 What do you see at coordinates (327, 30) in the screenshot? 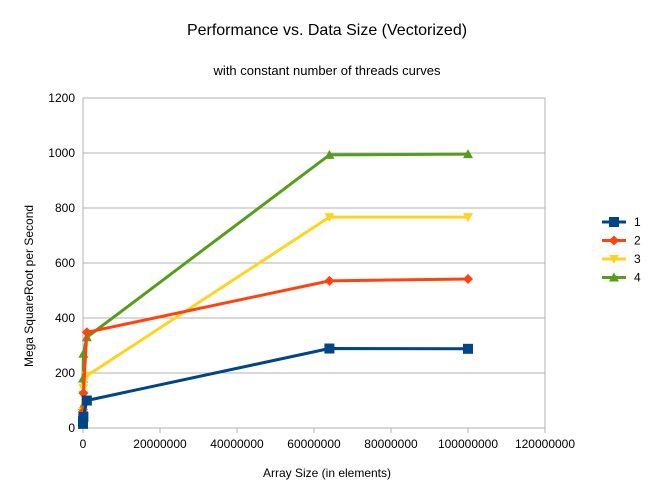
I see `chart-title: Performance vs. Data Size (Vectorized)` at bounding box center [327, 30].